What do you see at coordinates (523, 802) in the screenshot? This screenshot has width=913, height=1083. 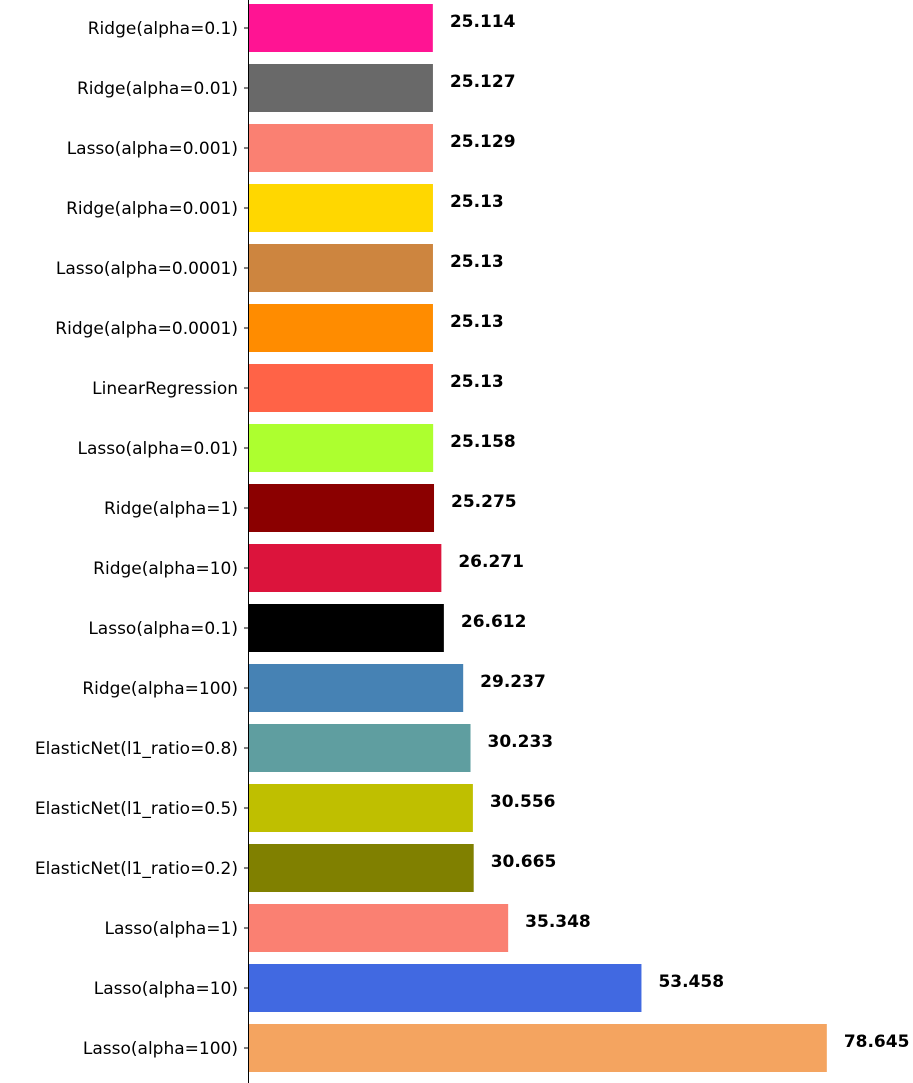 I see `bar-value-label: 30.556` at bounding box center [523, 802].